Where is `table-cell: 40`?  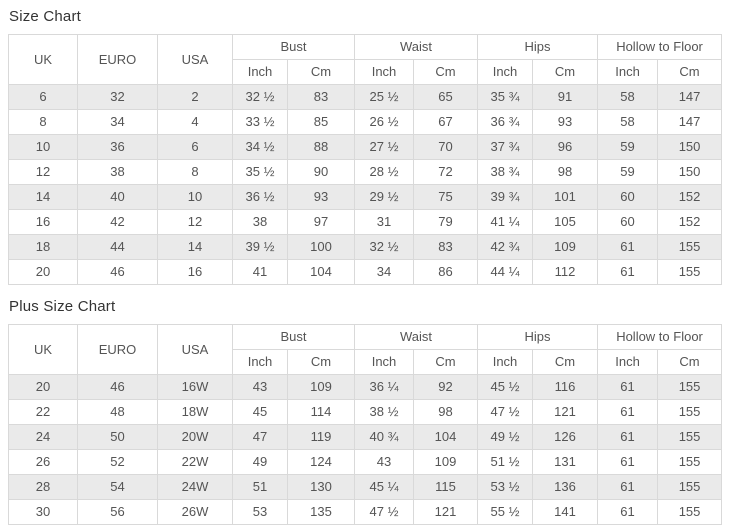
table-cell: 40 is located at coordinates (117, 197).